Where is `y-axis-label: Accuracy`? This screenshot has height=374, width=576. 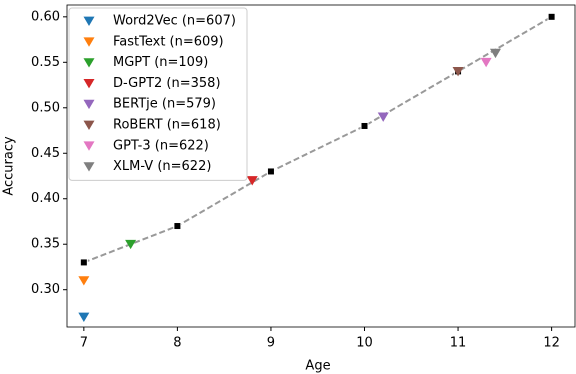
y-axis-label: Accuracy is located at coordinates (9, 166).